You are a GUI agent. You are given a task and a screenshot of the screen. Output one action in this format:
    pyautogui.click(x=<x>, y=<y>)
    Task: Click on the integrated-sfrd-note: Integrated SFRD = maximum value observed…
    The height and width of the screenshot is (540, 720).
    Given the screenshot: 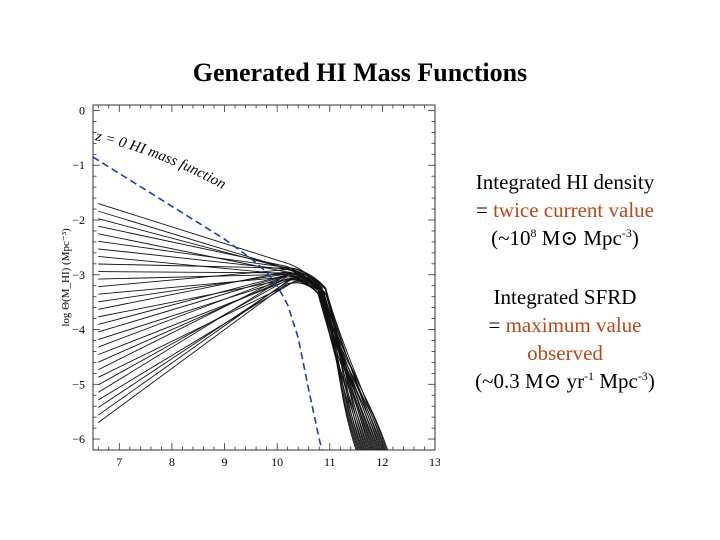 What is the action you would take?
    pyautogui.click(x=565, y=339)
    